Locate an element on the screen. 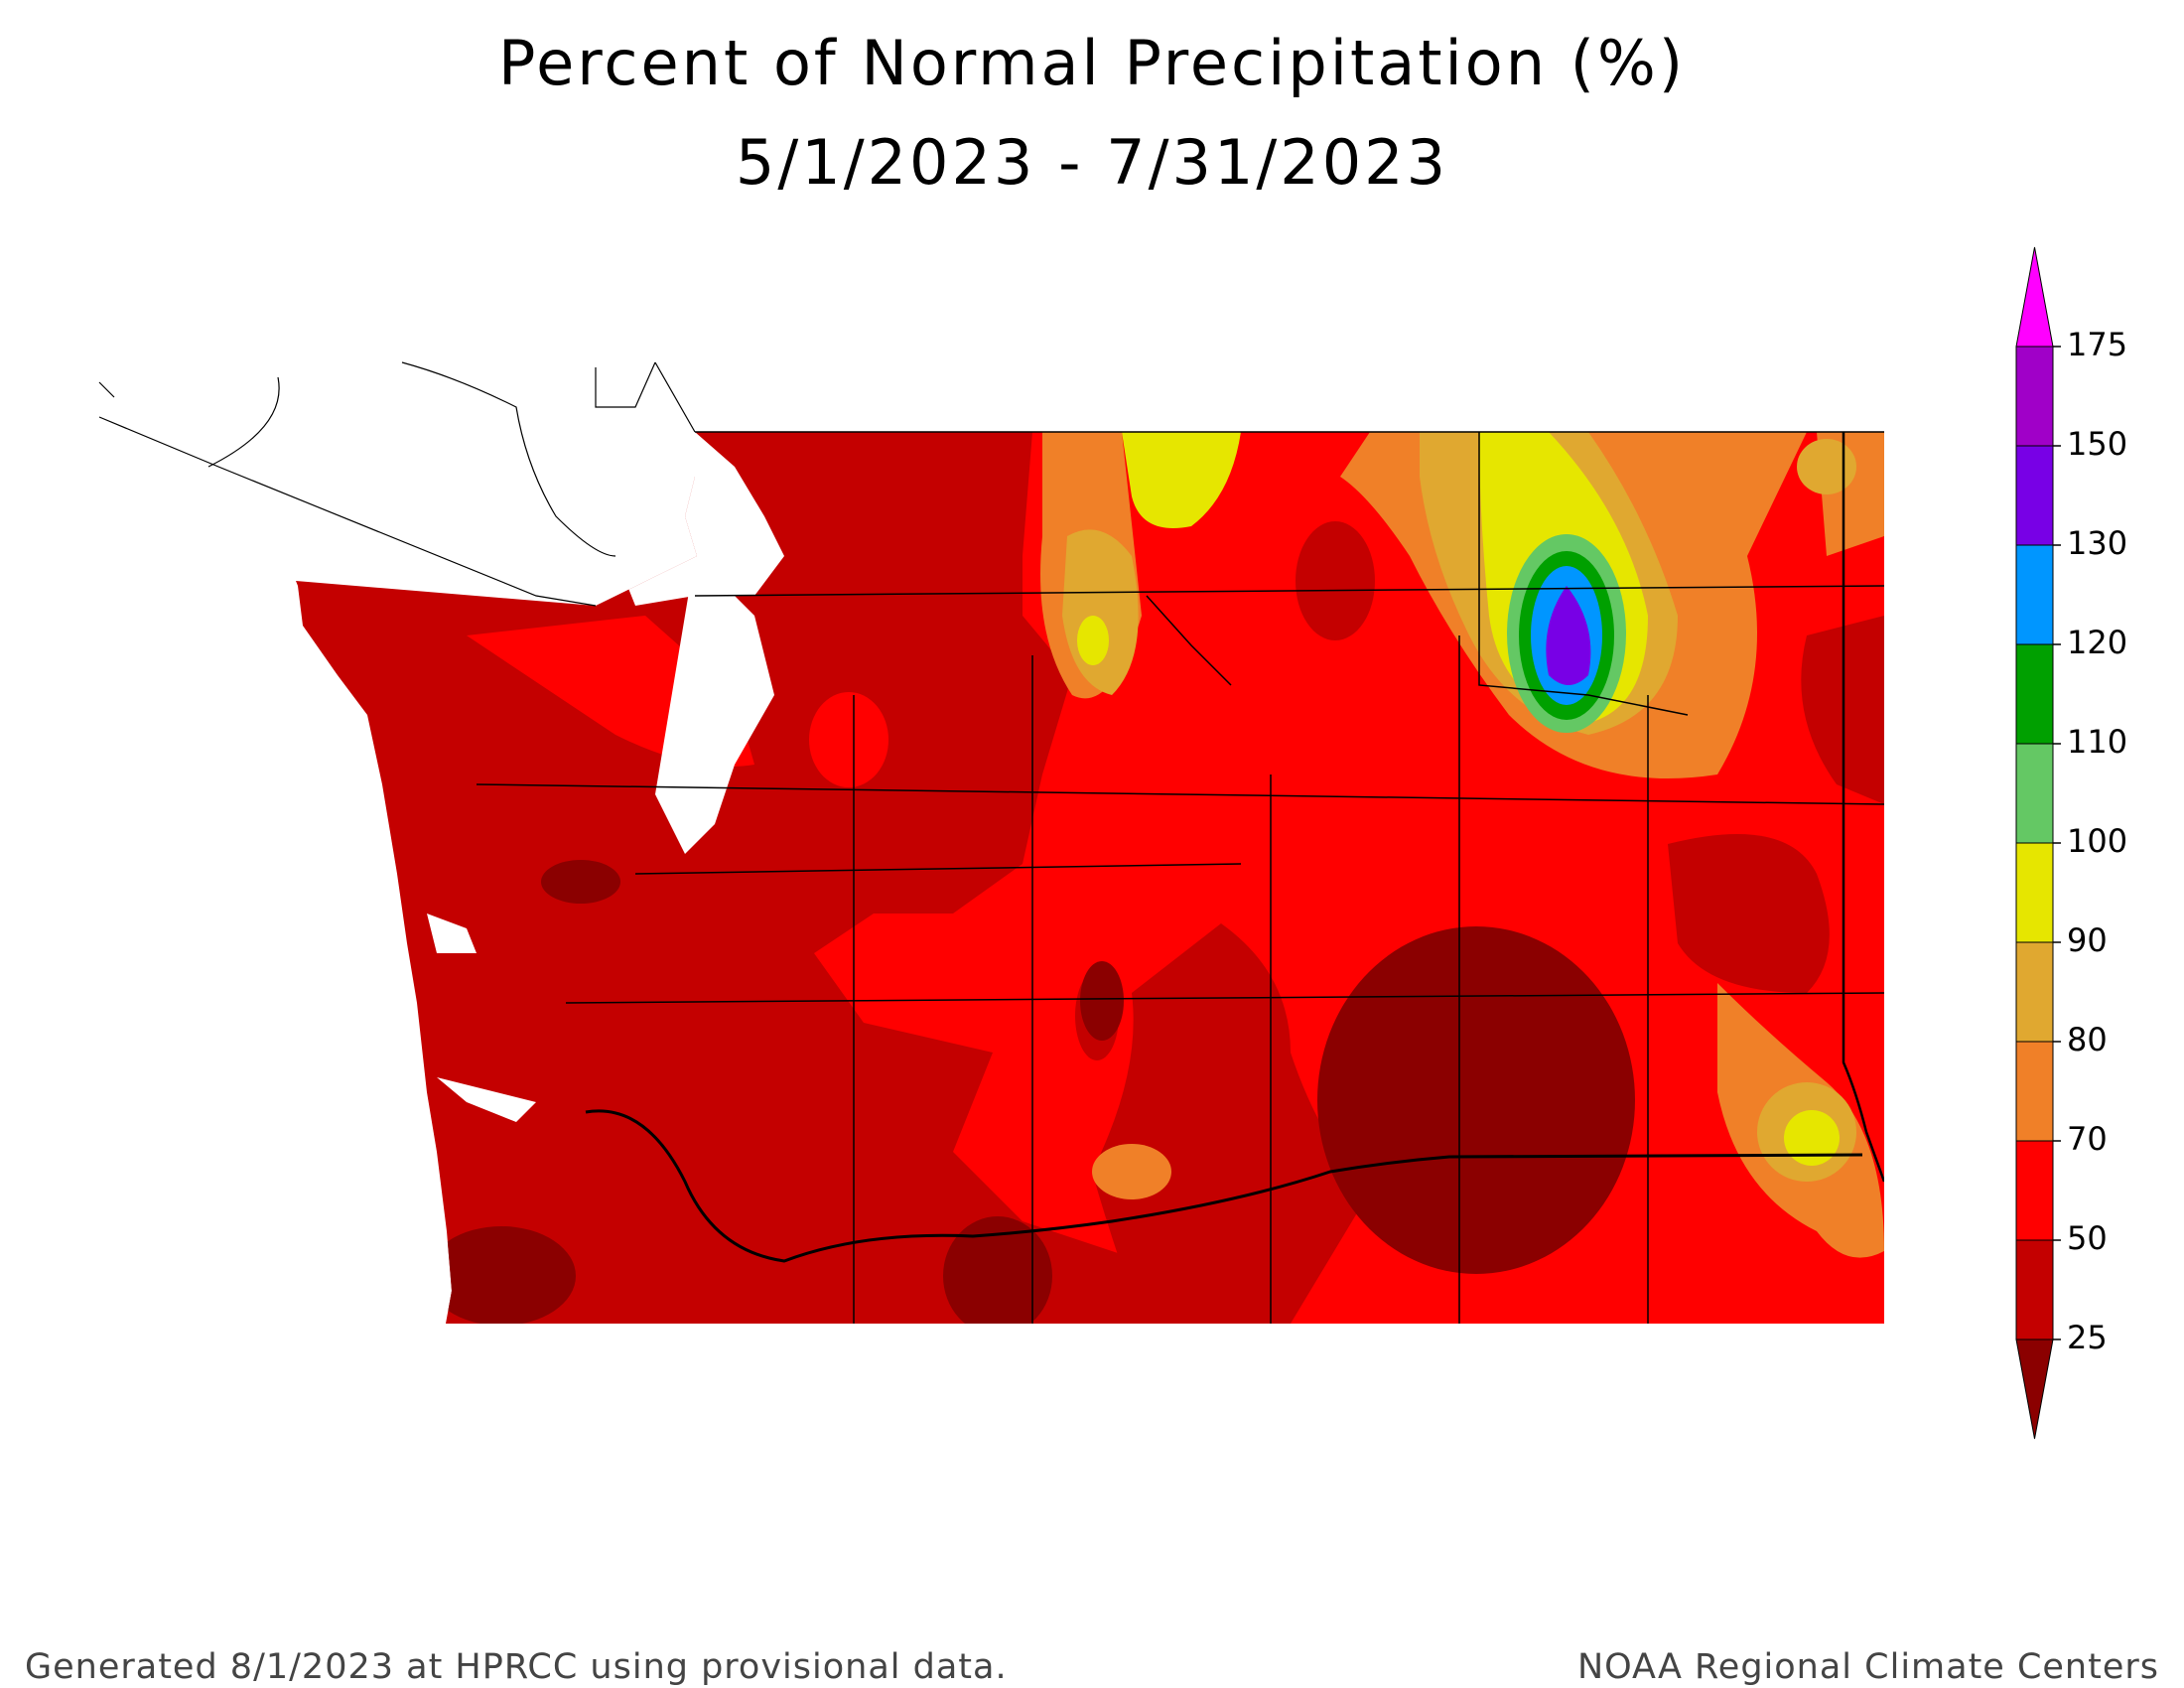 This screenshot has height=1688, width=2184. legend-tick-label: 150 is located at coordinates (2097, 444).